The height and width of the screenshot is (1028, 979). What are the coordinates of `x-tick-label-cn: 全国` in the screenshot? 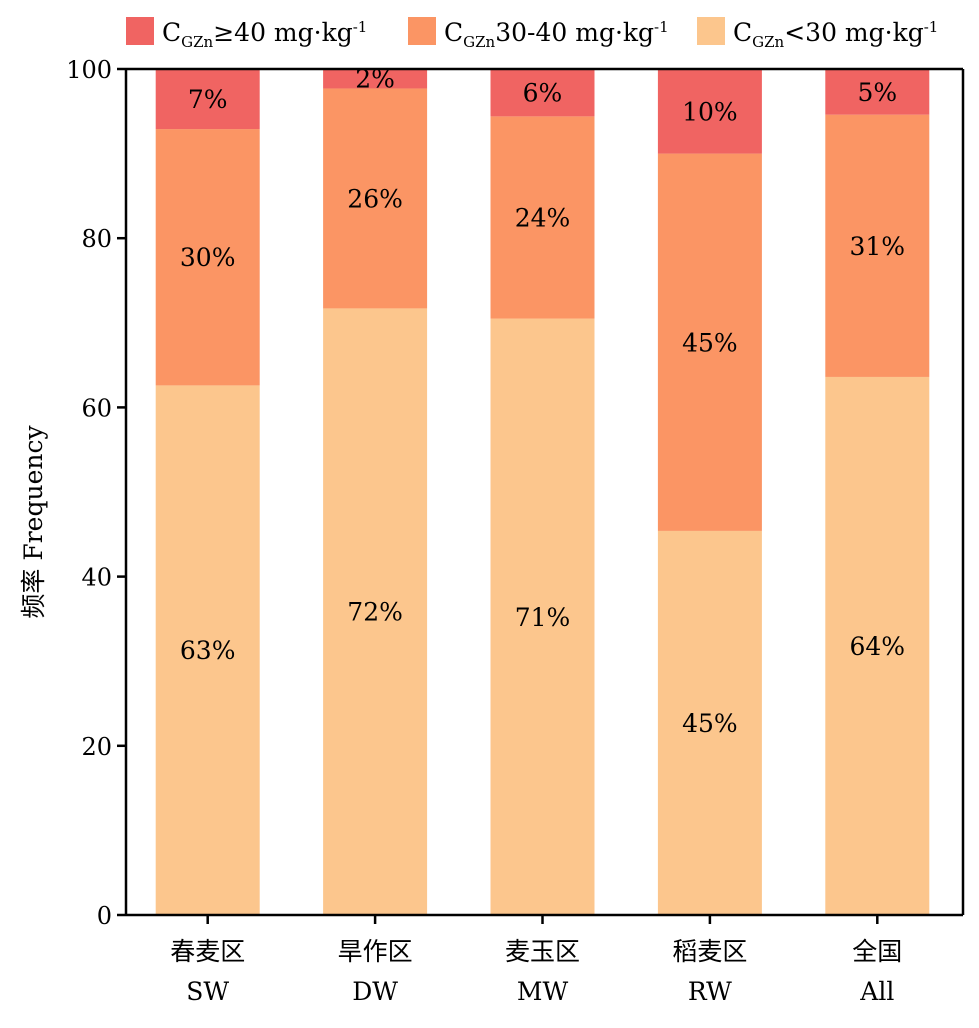 It's located at (877, 951).